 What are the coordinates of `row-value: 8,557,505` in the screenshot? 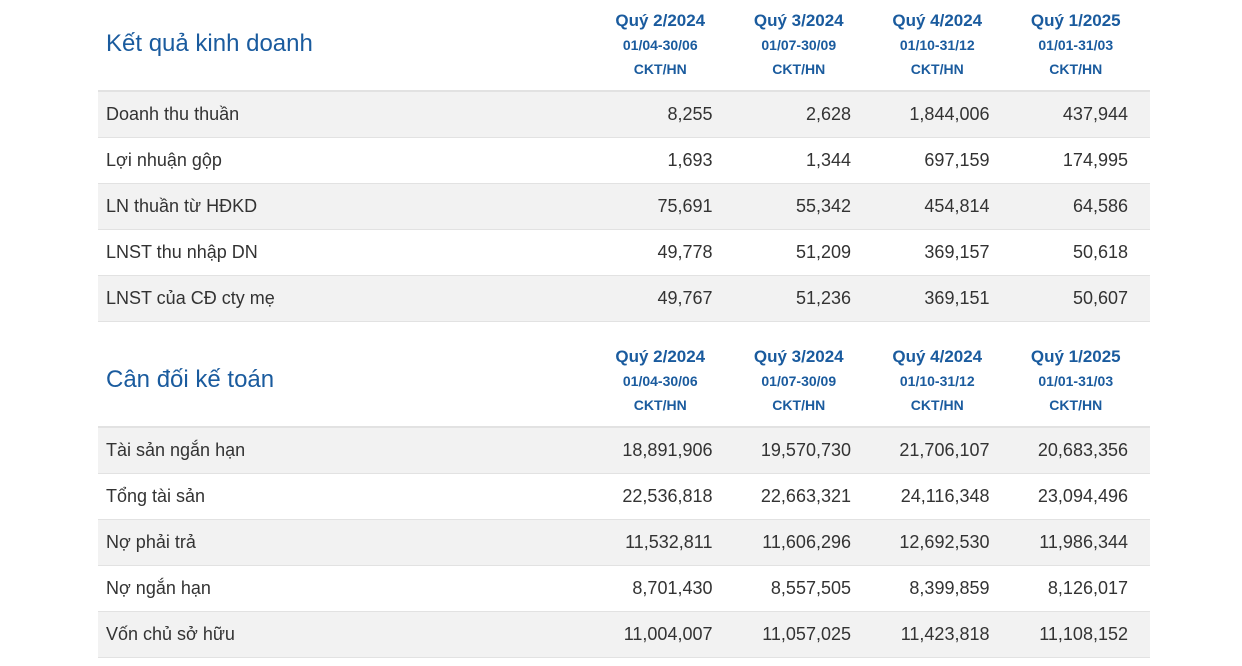 It's located at (810, 588).